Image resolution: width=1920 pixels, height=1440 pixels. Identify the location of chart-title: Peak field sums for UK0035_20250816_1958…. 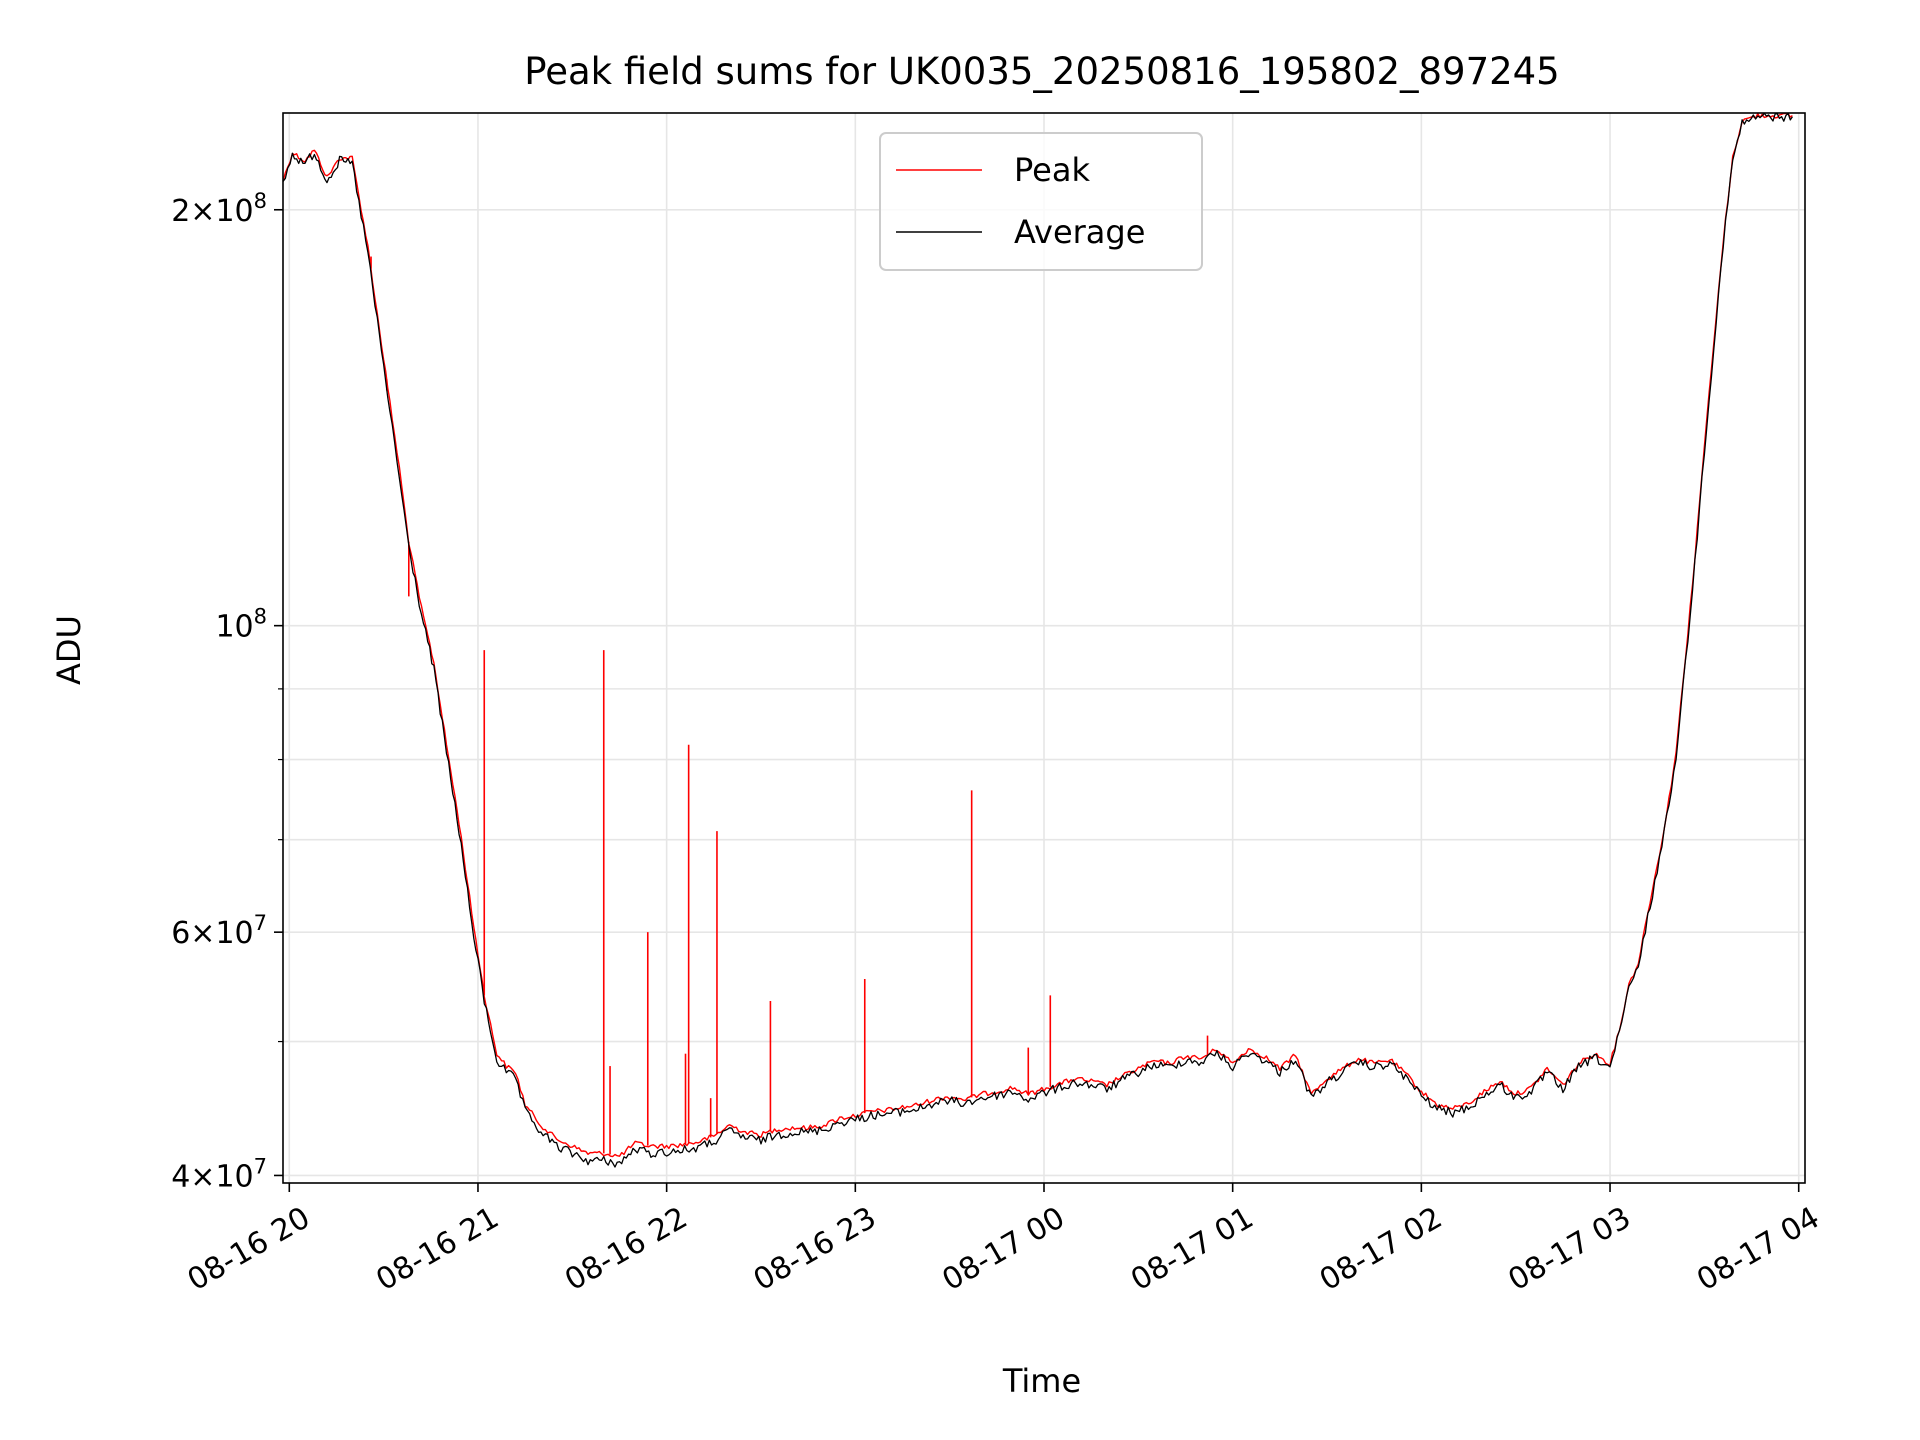
(1041, 71).